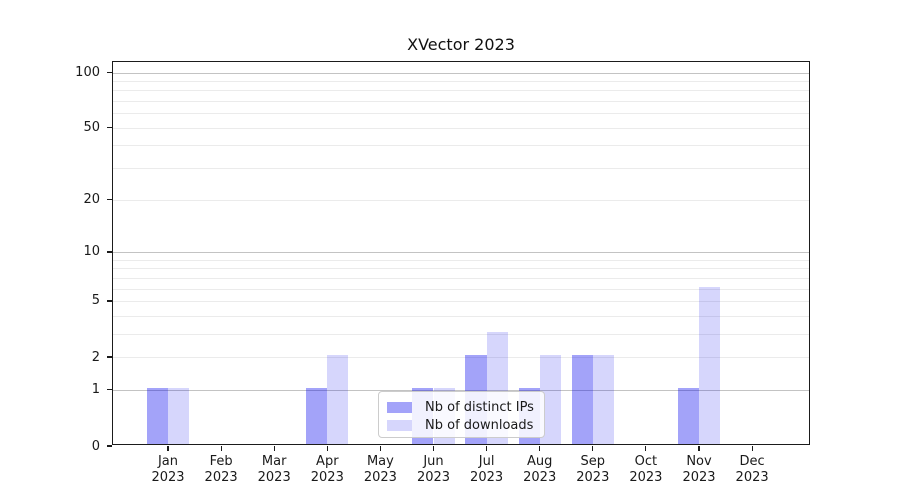  I want to click on x-tick-label-sep: Sep 2023, so click(593, 470).